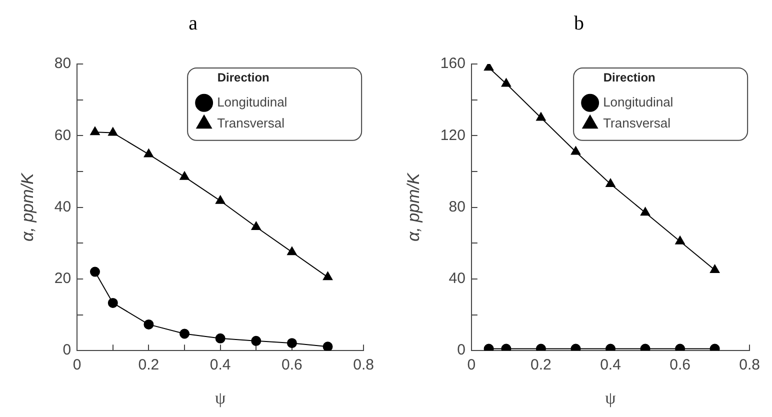  What do you see at coordinates (453, 135) in the screenshot?
I see `y-tick-label: 120` at bounding box center [453, 135].